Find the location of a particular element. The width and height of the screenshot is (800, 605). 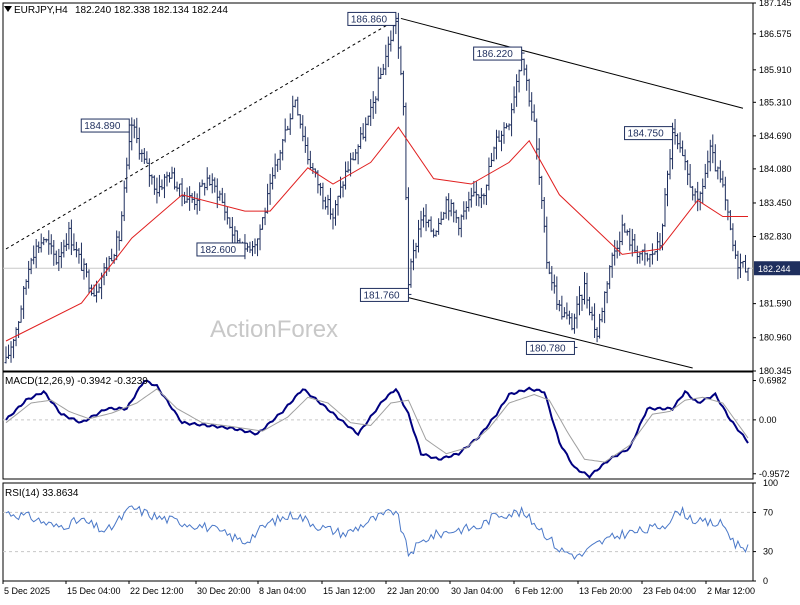

price-tick-label: 183.450 is located at coordinates (775, 203).